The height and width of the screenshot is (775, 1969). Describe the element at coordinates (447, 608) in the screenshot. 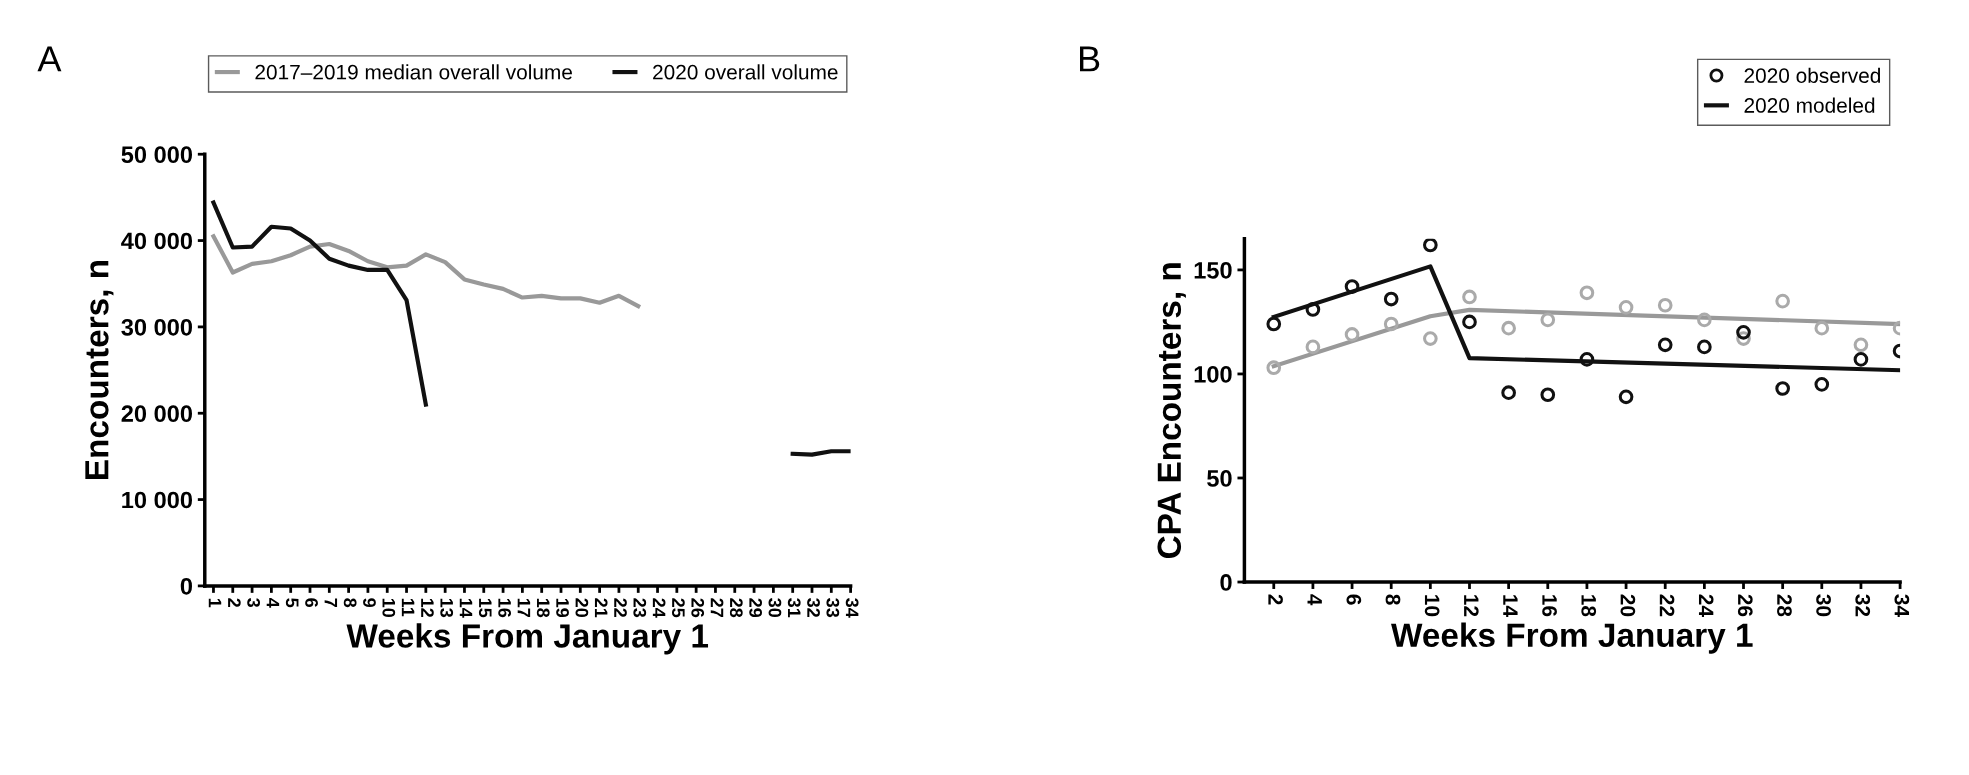

I see `x-tick-label: 13` at that location.